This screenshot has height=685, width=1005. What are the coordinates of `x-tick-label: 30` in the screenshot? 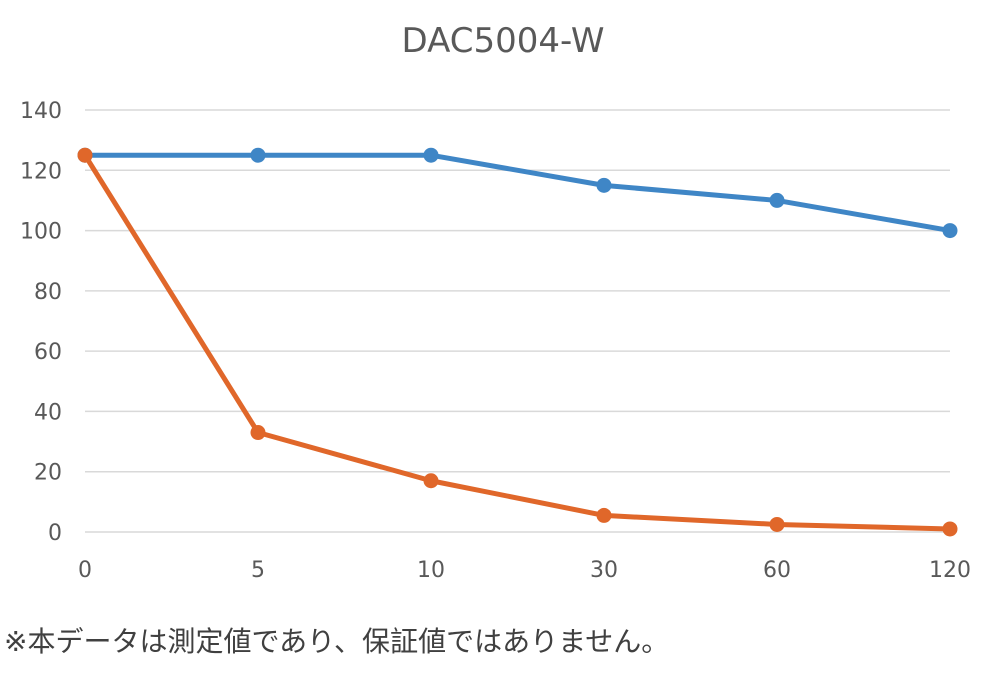 It's located at (604, 570).